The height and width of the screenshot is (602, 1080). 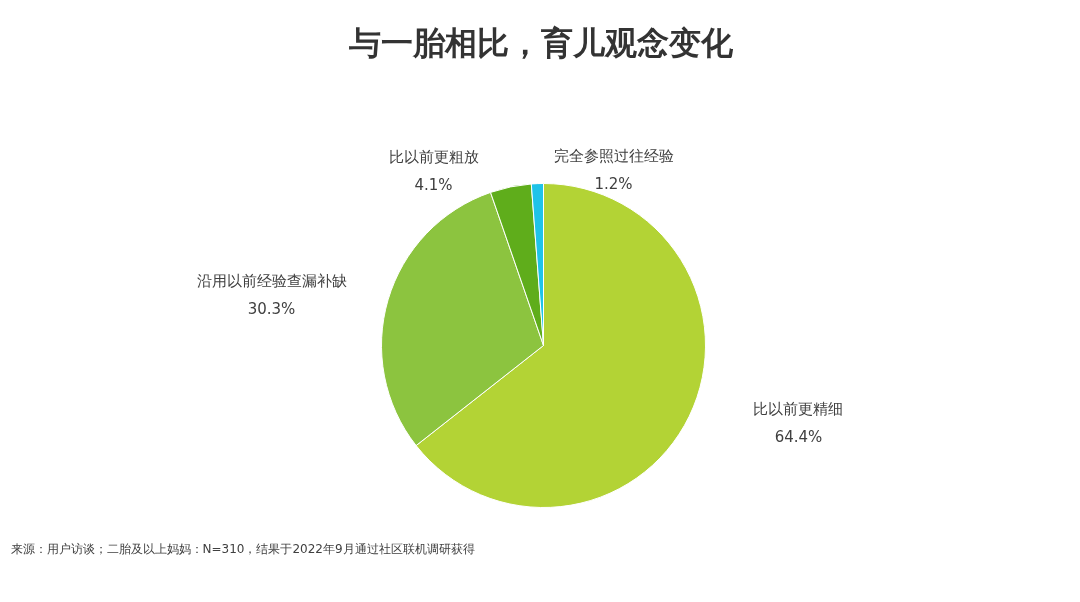 I want to click on data-label: 64.4%, so click(x=798, y=437).